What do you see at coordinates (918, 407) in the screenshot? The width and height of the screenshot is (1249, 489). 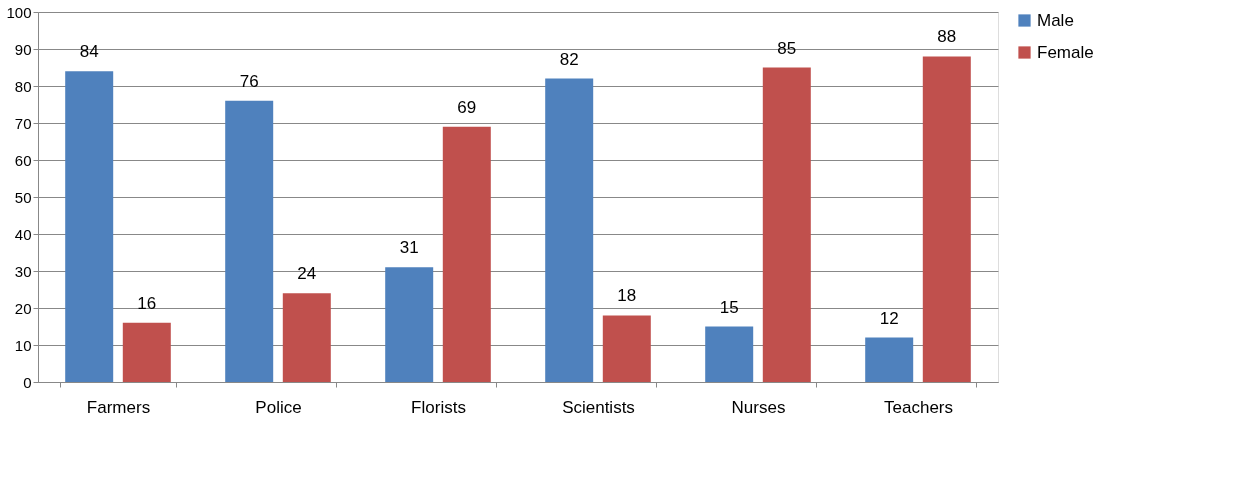 I see `x-tick-label: Teachers` at bounding box center [918, 407].